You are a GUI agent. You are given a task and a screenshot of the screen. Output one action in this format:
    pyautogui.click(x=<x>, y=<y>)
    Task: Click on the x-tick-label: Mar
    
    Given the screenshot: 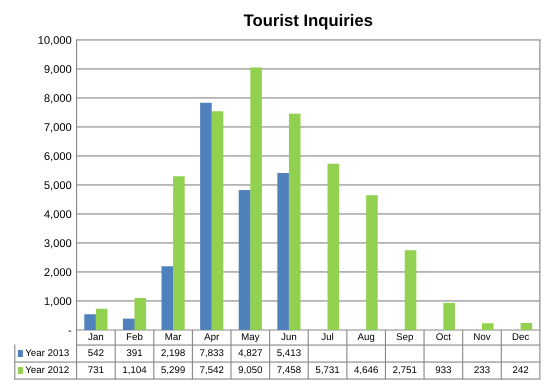 What is the action you would take?
    pyautogui.click(x=174, y=336)
    